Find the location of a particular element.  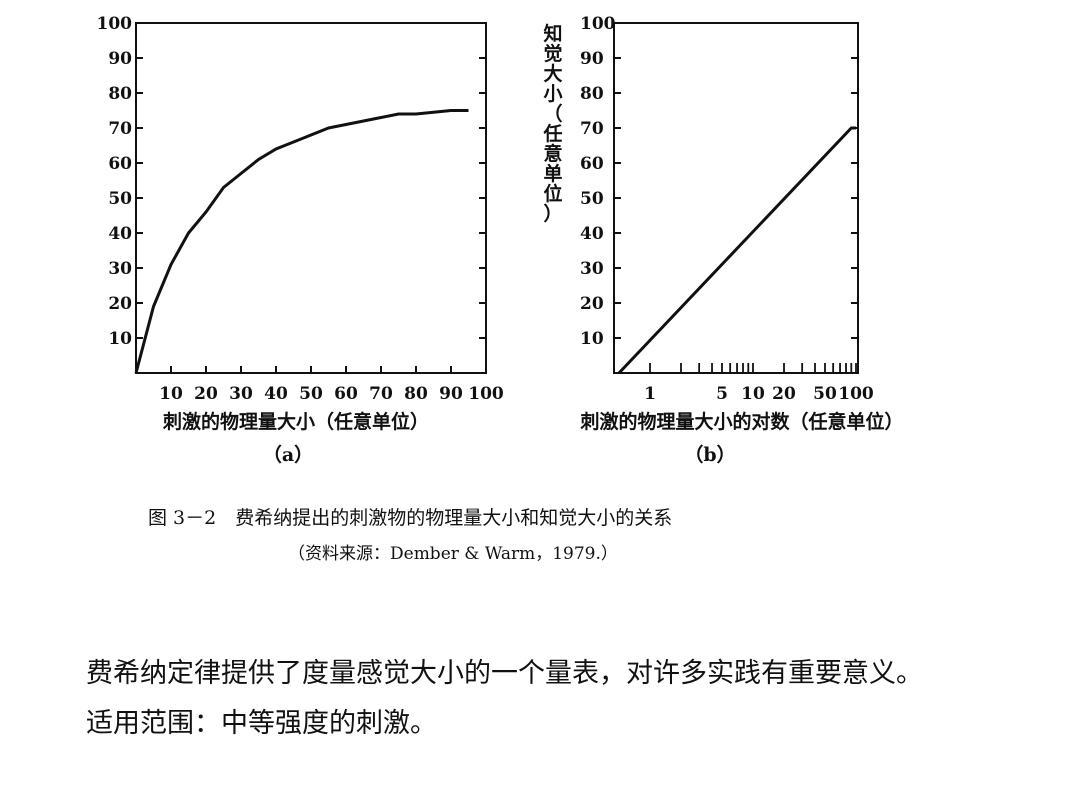

panel-a-xtick-label: 50 is located at coordinates (311, 394).